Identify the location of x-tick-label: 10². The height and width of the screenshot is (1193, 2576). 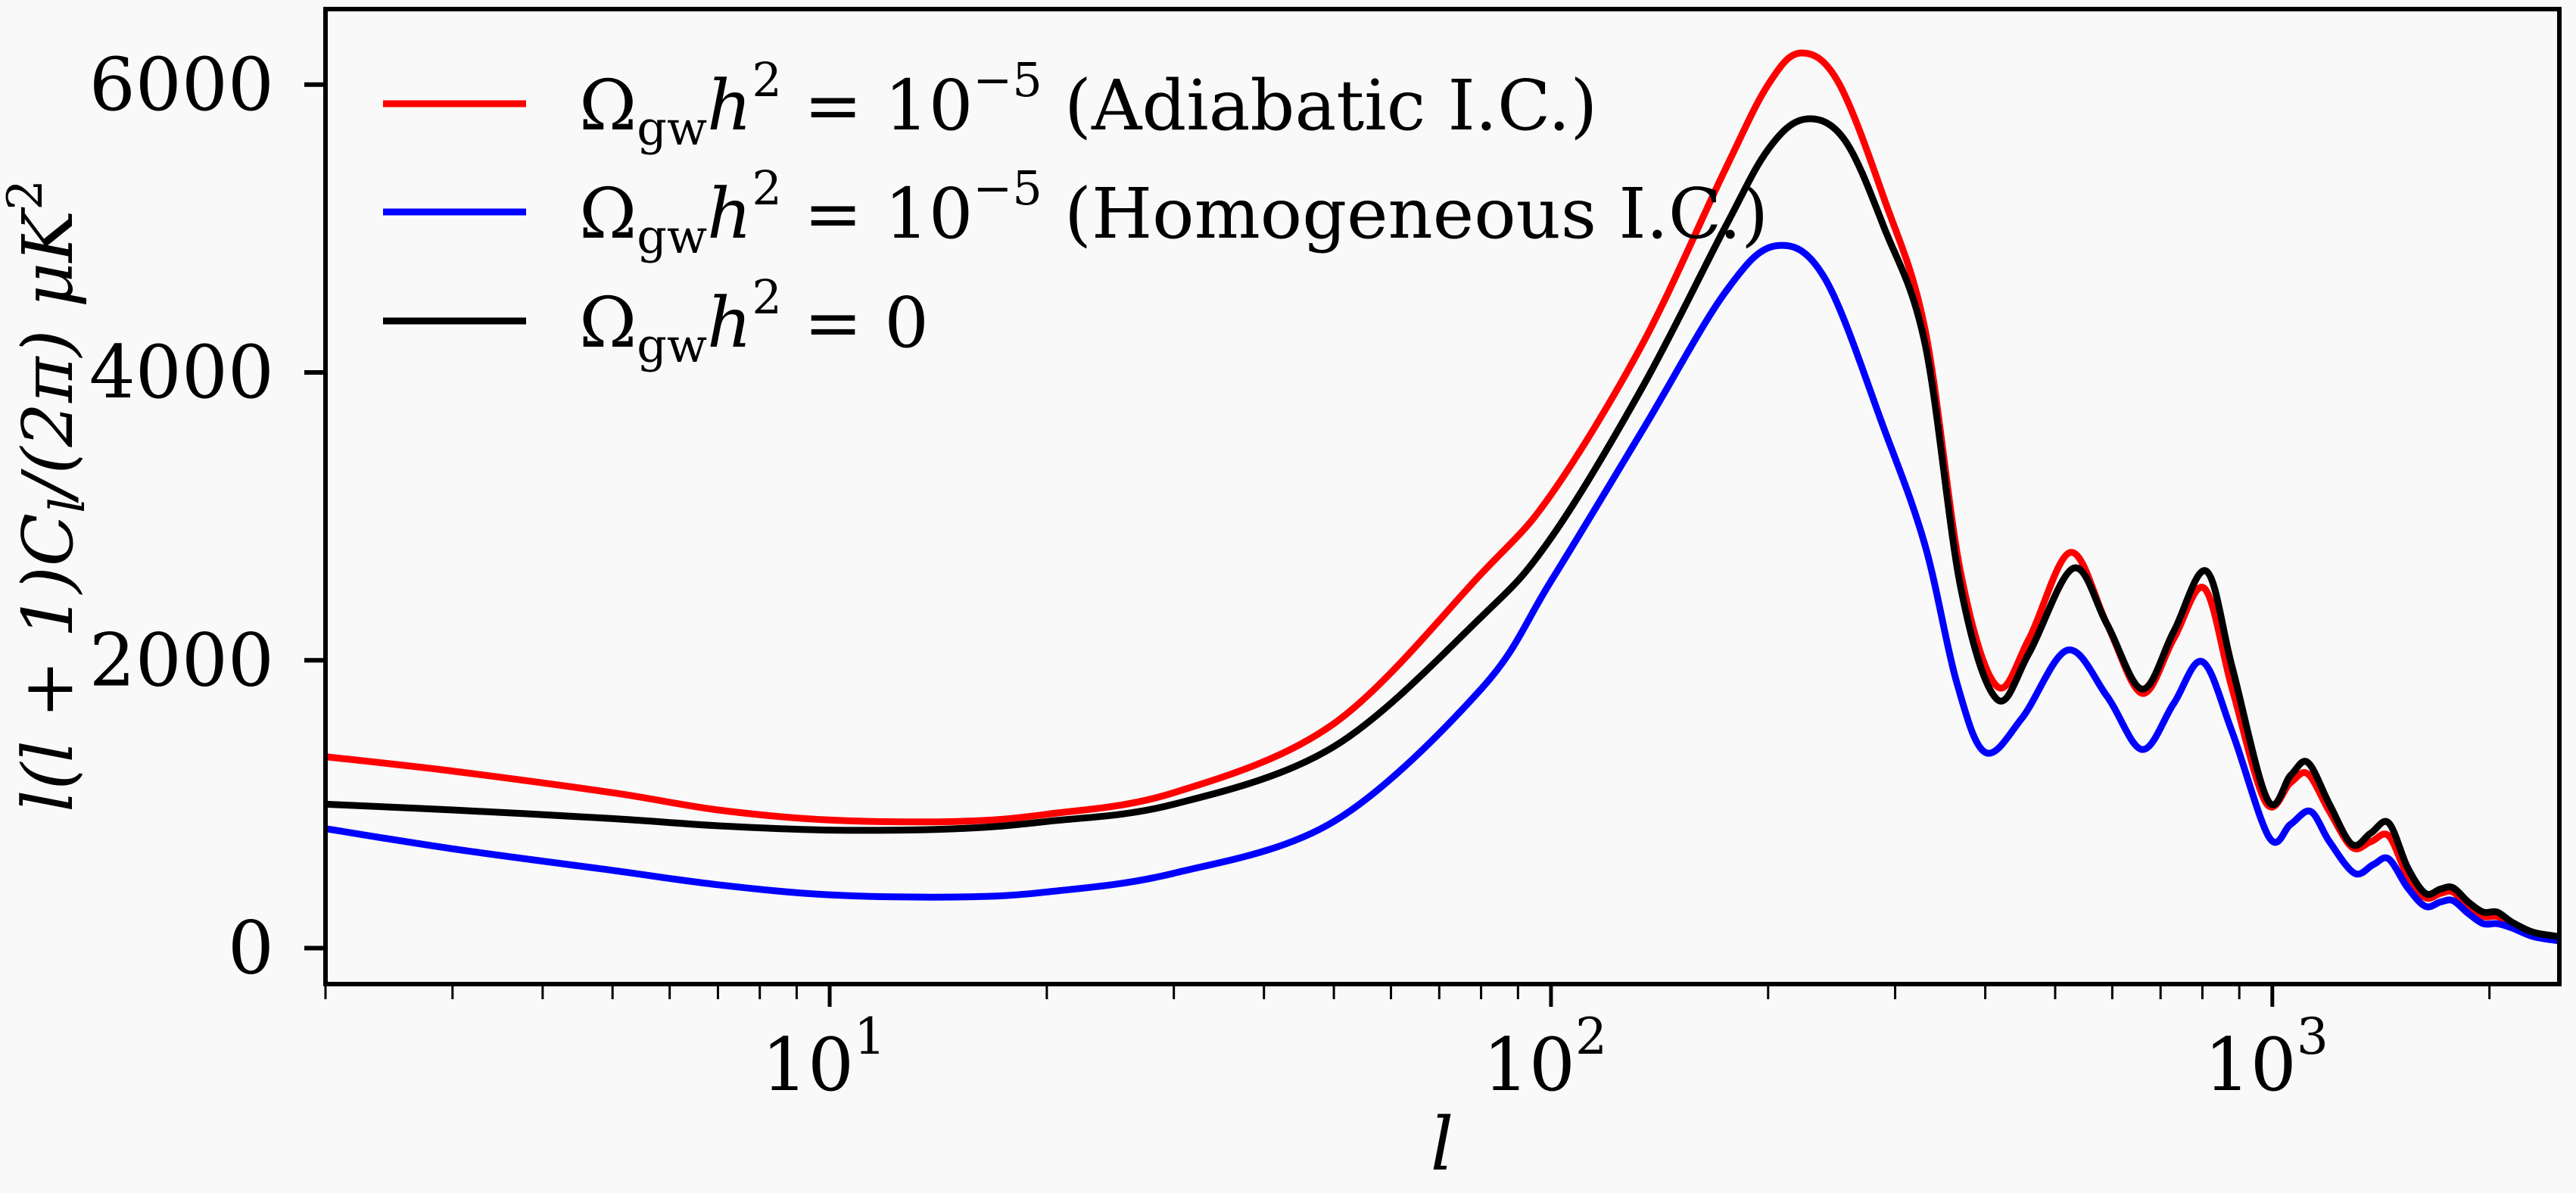
(1545, 1057).